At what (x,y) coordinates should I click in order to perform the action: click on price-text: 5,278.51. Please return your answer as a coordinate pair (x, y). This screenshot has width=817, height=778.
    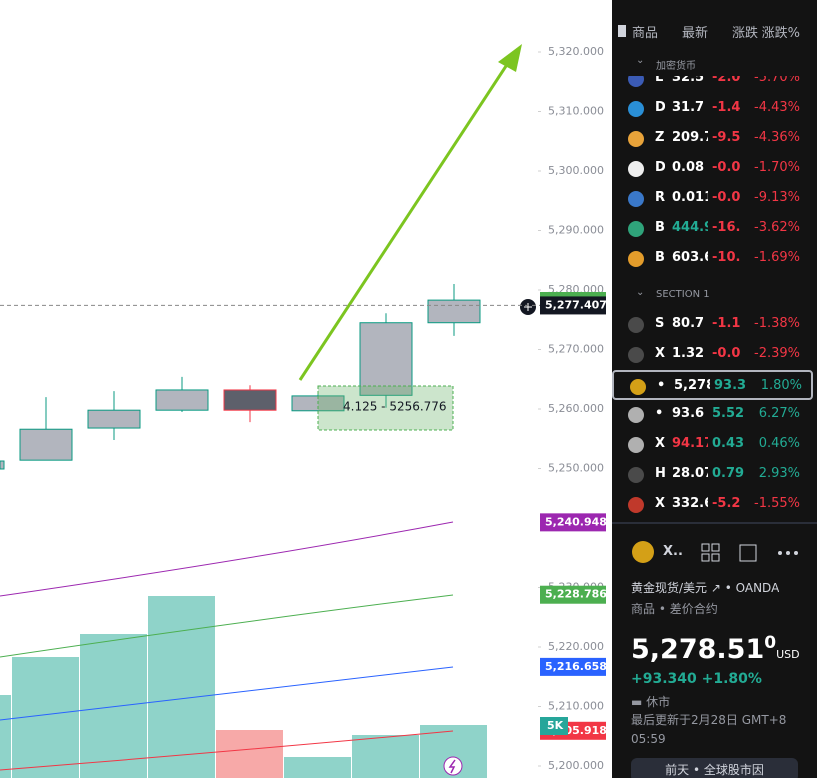
    Looking at the image, I should click on (698, 649).